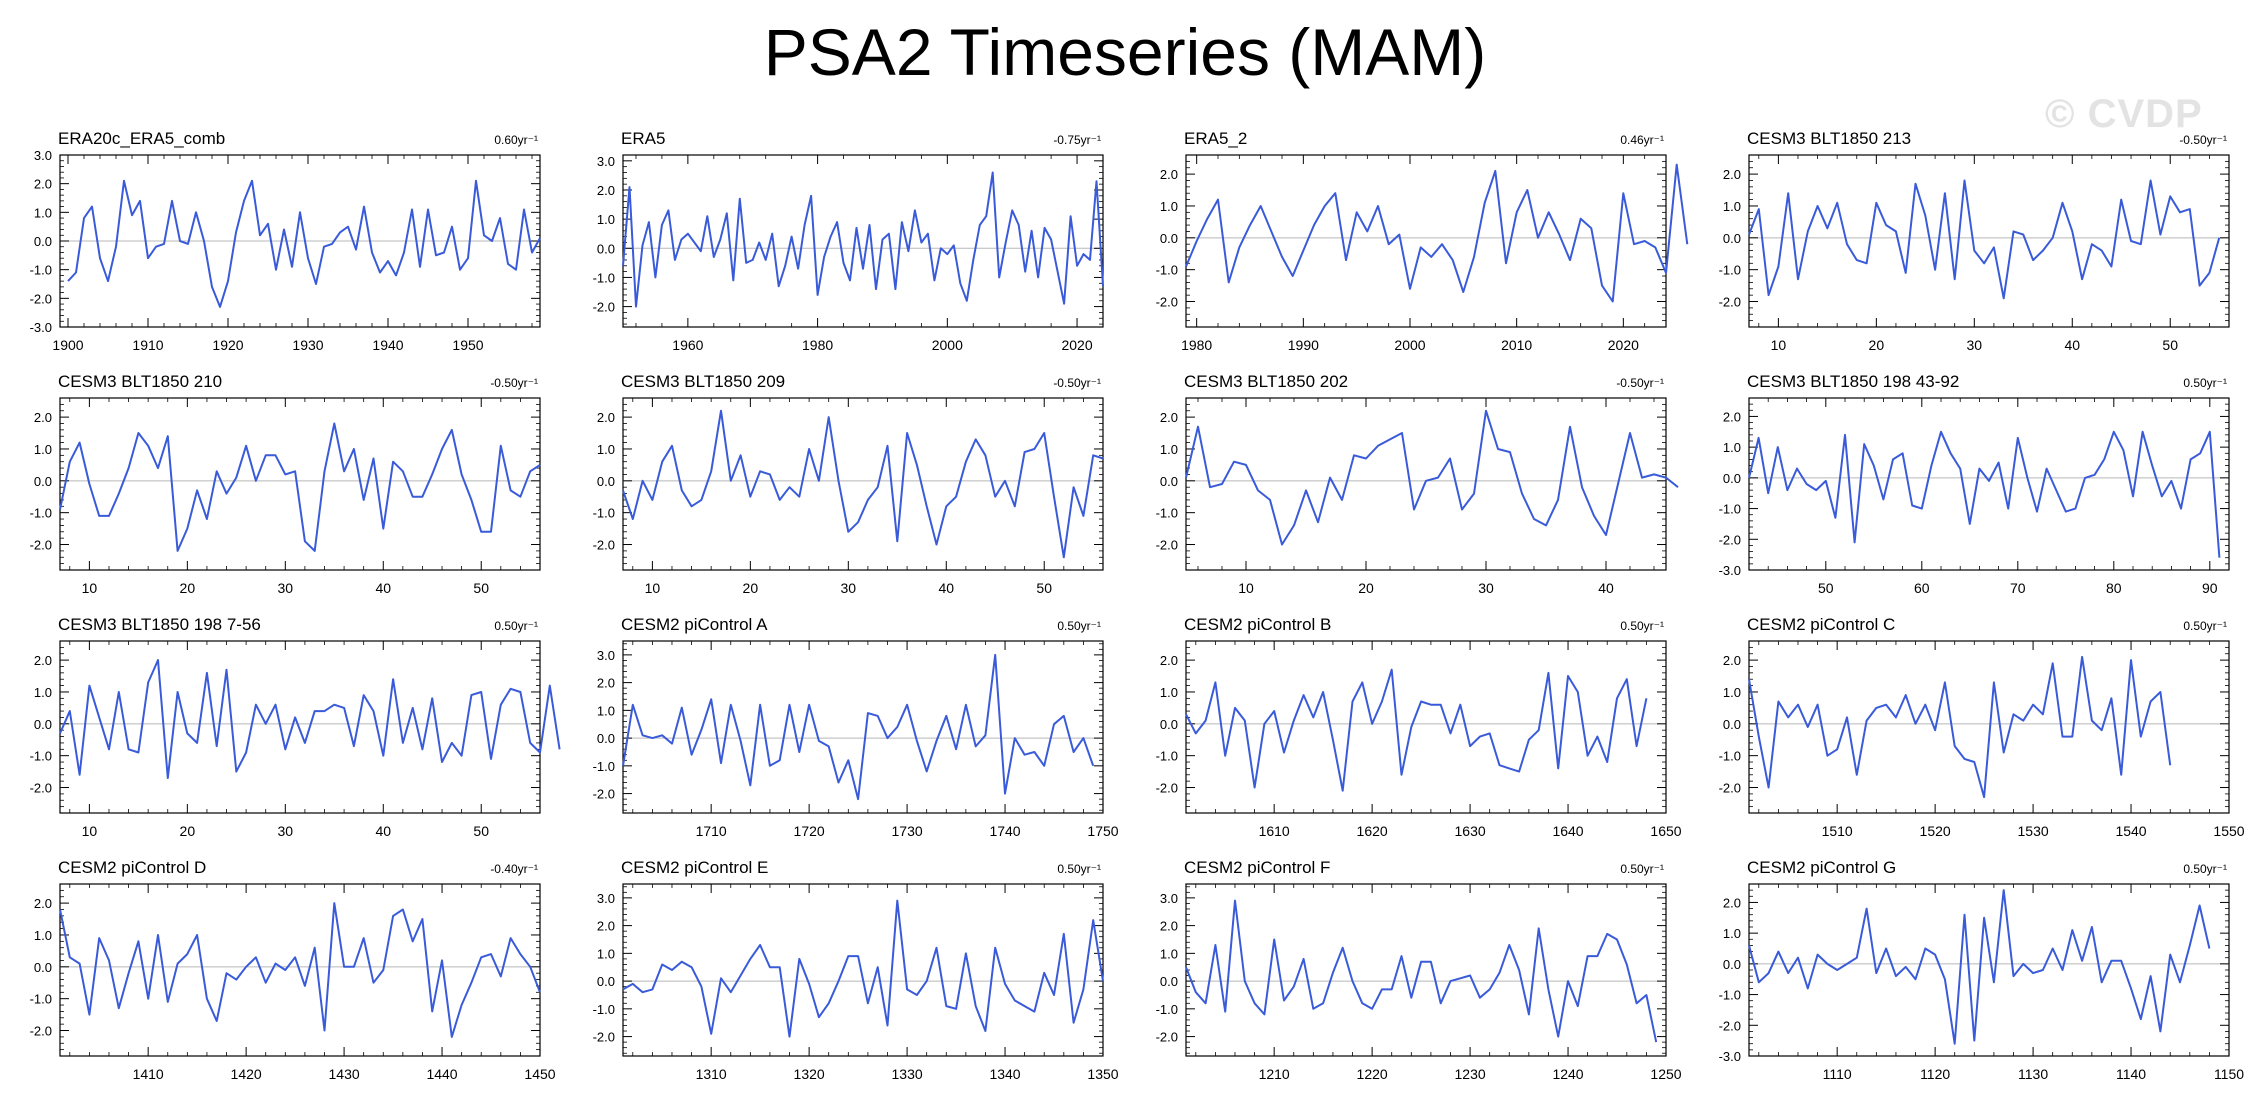 The image size is (2250, 1118). What do you see at coordinates (711, 1074) in the screenshot?
I see `xtick-label: 1310` at bounding box center [711, 1074].